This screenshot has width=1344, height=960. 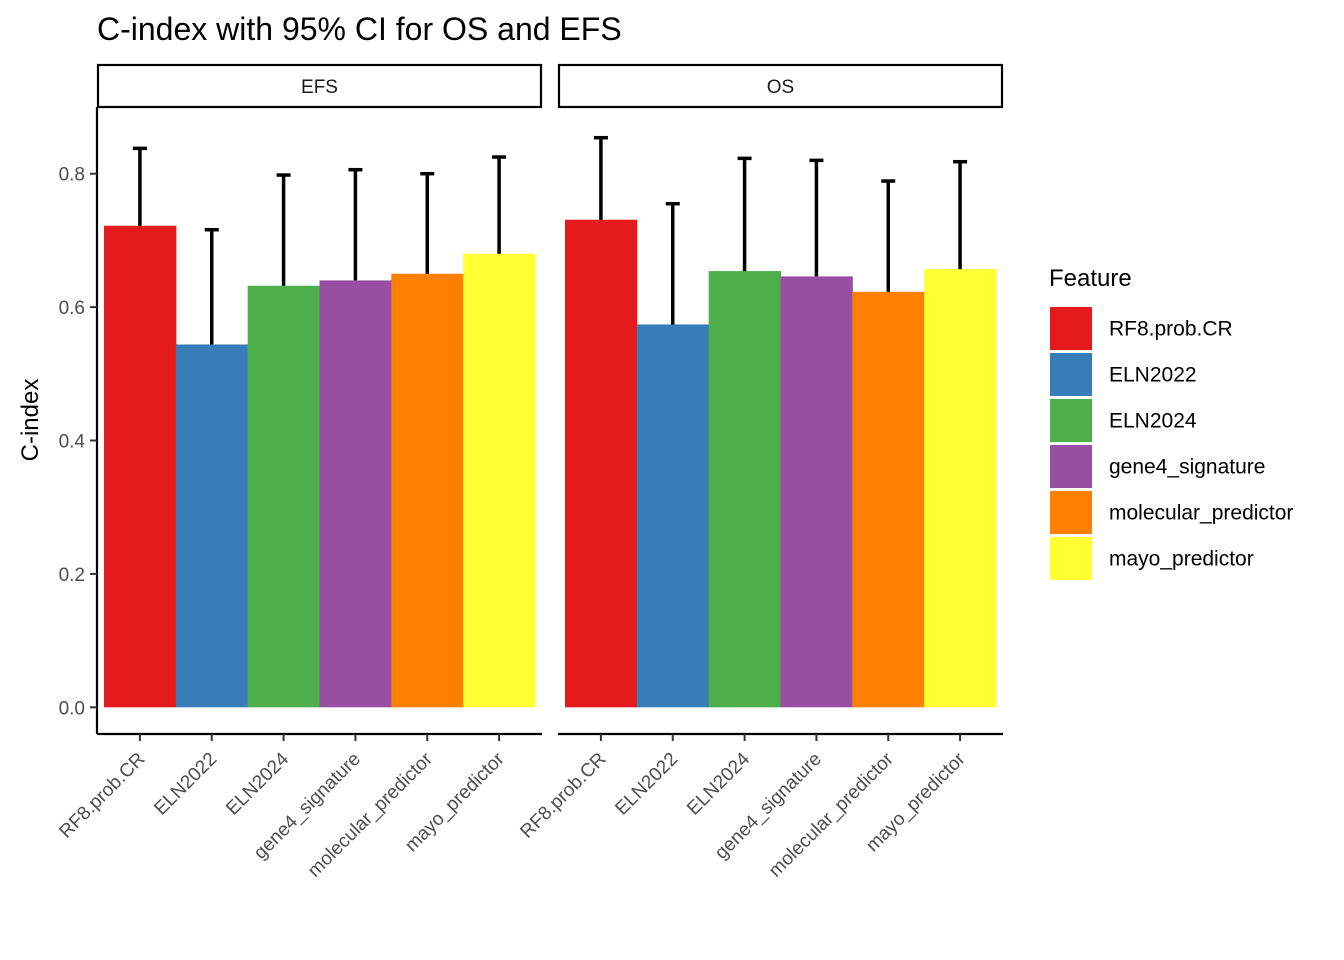 What do you see at coordinates (744, 489) in the screenshot?
I see `bar-os-eln2024` at bounding box center [744, 489].